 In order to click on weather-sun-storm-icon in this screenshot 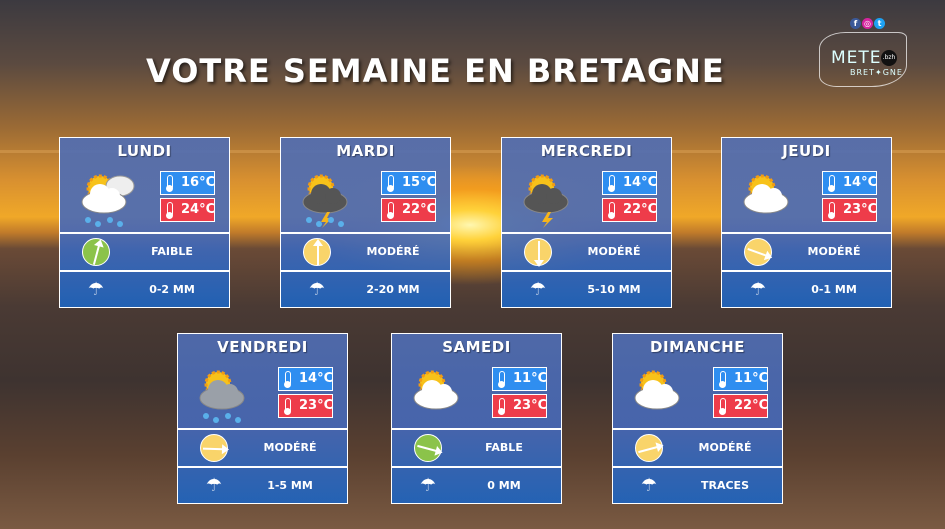, I will do `click(549, 197)`.